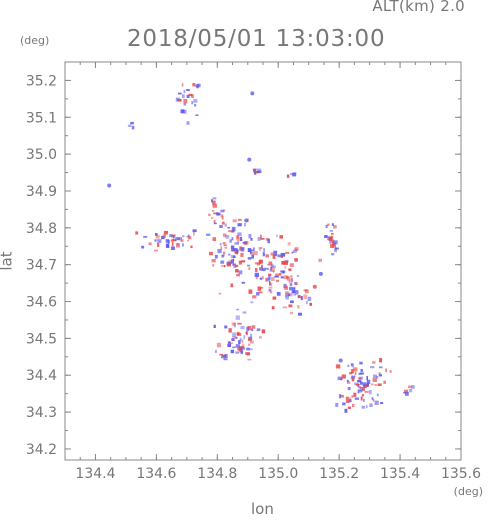 The image size is (491, 525). Describe the element at coordinates (41, 339) in the screenshot. I see `y-tick-label: 34.5` at that location.